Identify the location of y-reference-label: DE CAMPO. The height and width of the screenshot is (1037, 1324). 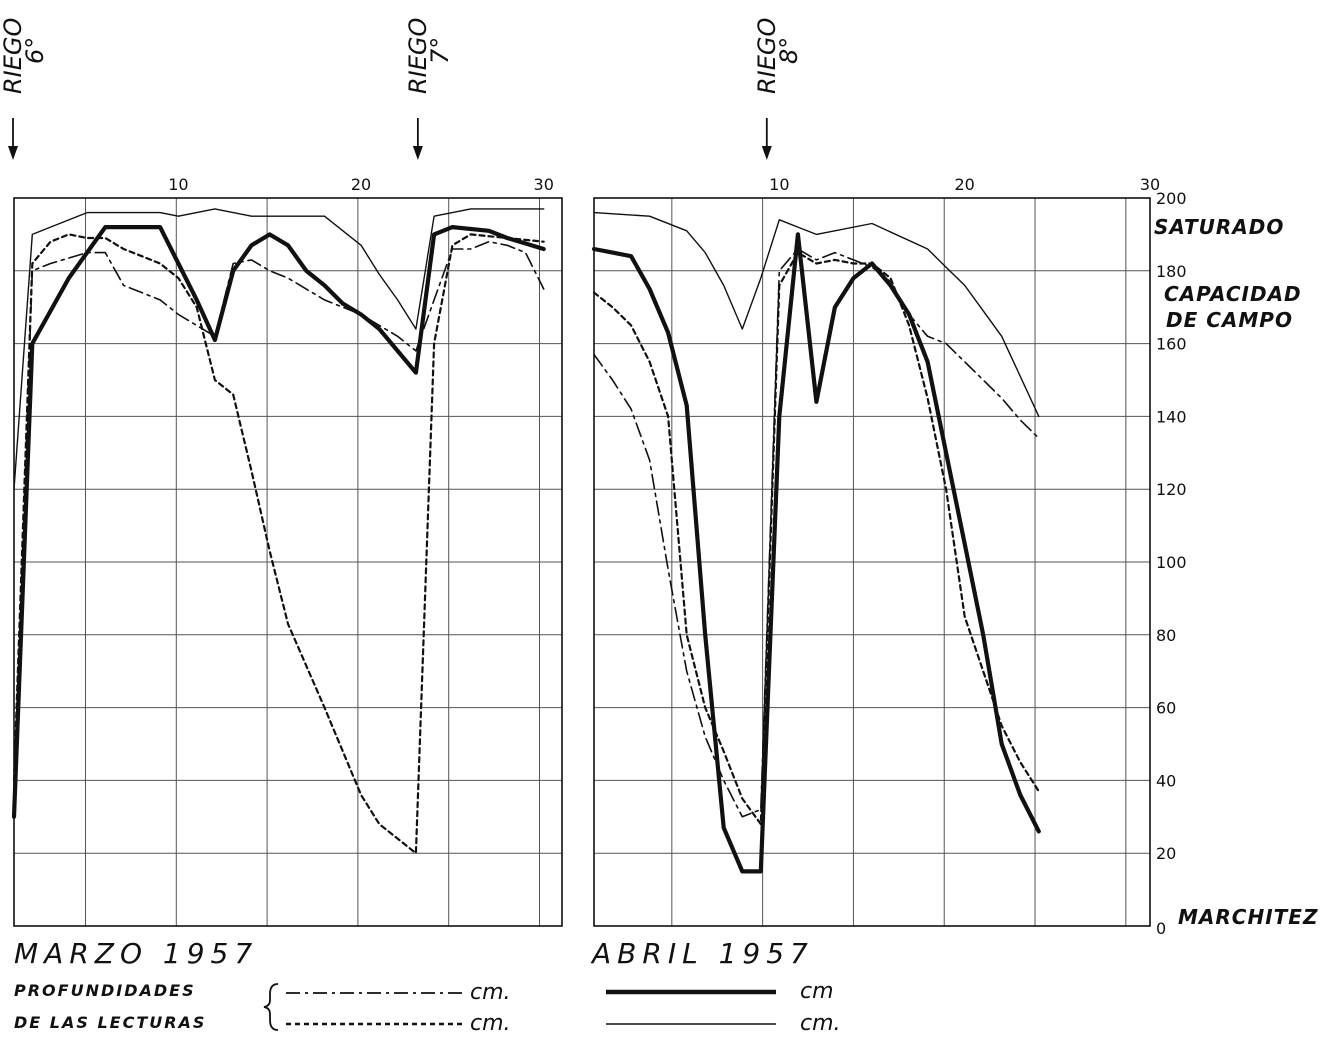
(1229, 320).